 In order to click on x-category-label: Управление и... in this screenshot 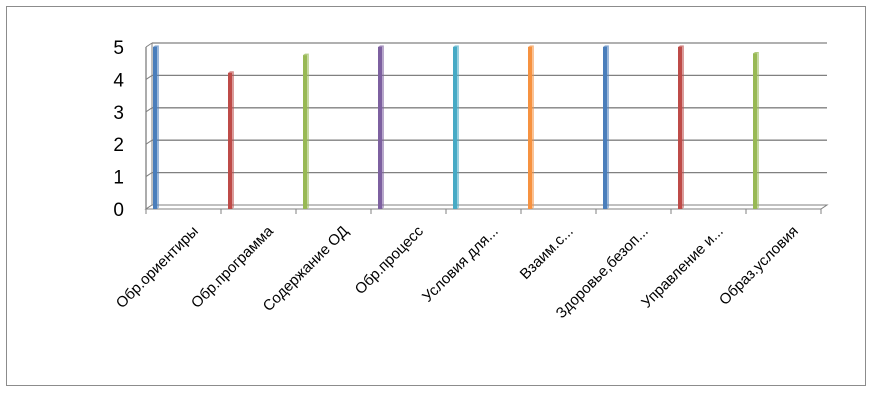, I will do `click(682, 267)`.